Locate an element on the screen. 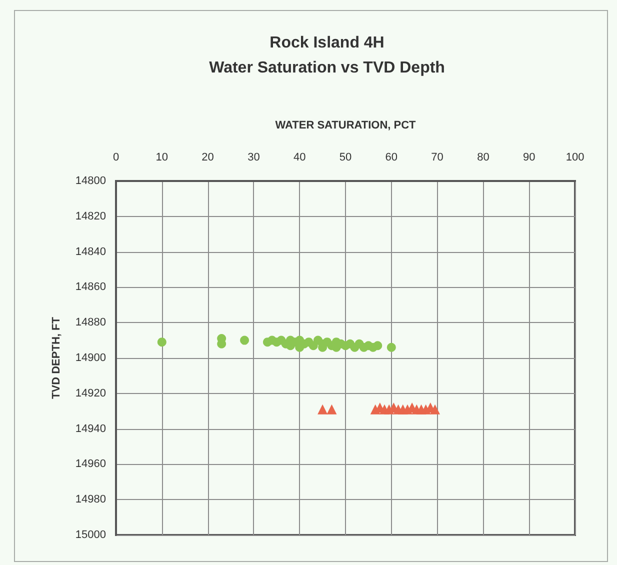 This screenshot has width=617, height=565. x-tick-label: 40 is located at coordinates (299, 158).